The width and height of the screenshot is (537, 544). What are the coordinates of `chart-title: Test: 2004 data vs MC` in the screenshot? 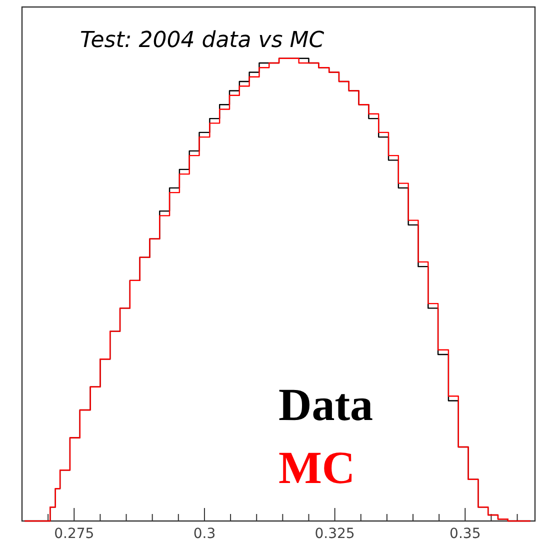 It's located at (202, 40).